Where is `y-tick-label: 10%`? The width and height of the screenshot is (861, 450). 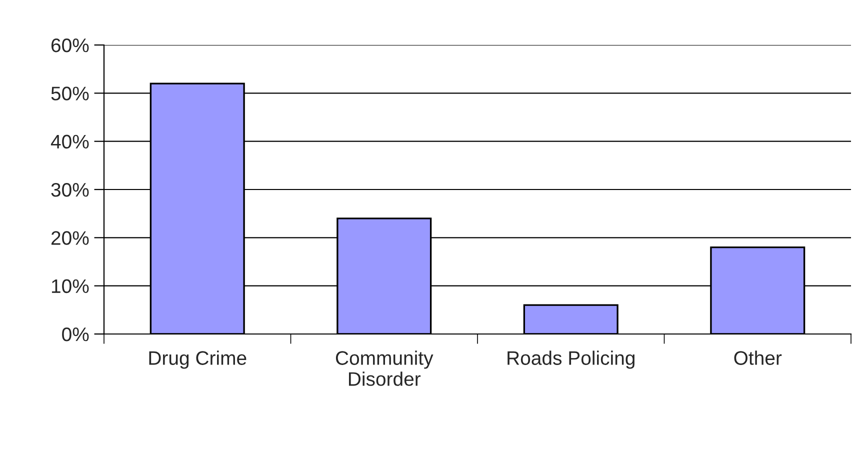 y-tick-label: 10% is located at coordinates (70, 286).